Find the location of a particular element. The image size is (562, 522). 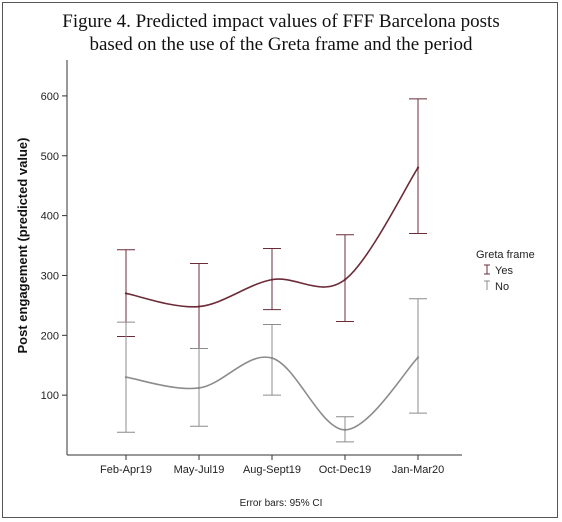

y-tick-label: 300 is located at coordinates (50, 276).